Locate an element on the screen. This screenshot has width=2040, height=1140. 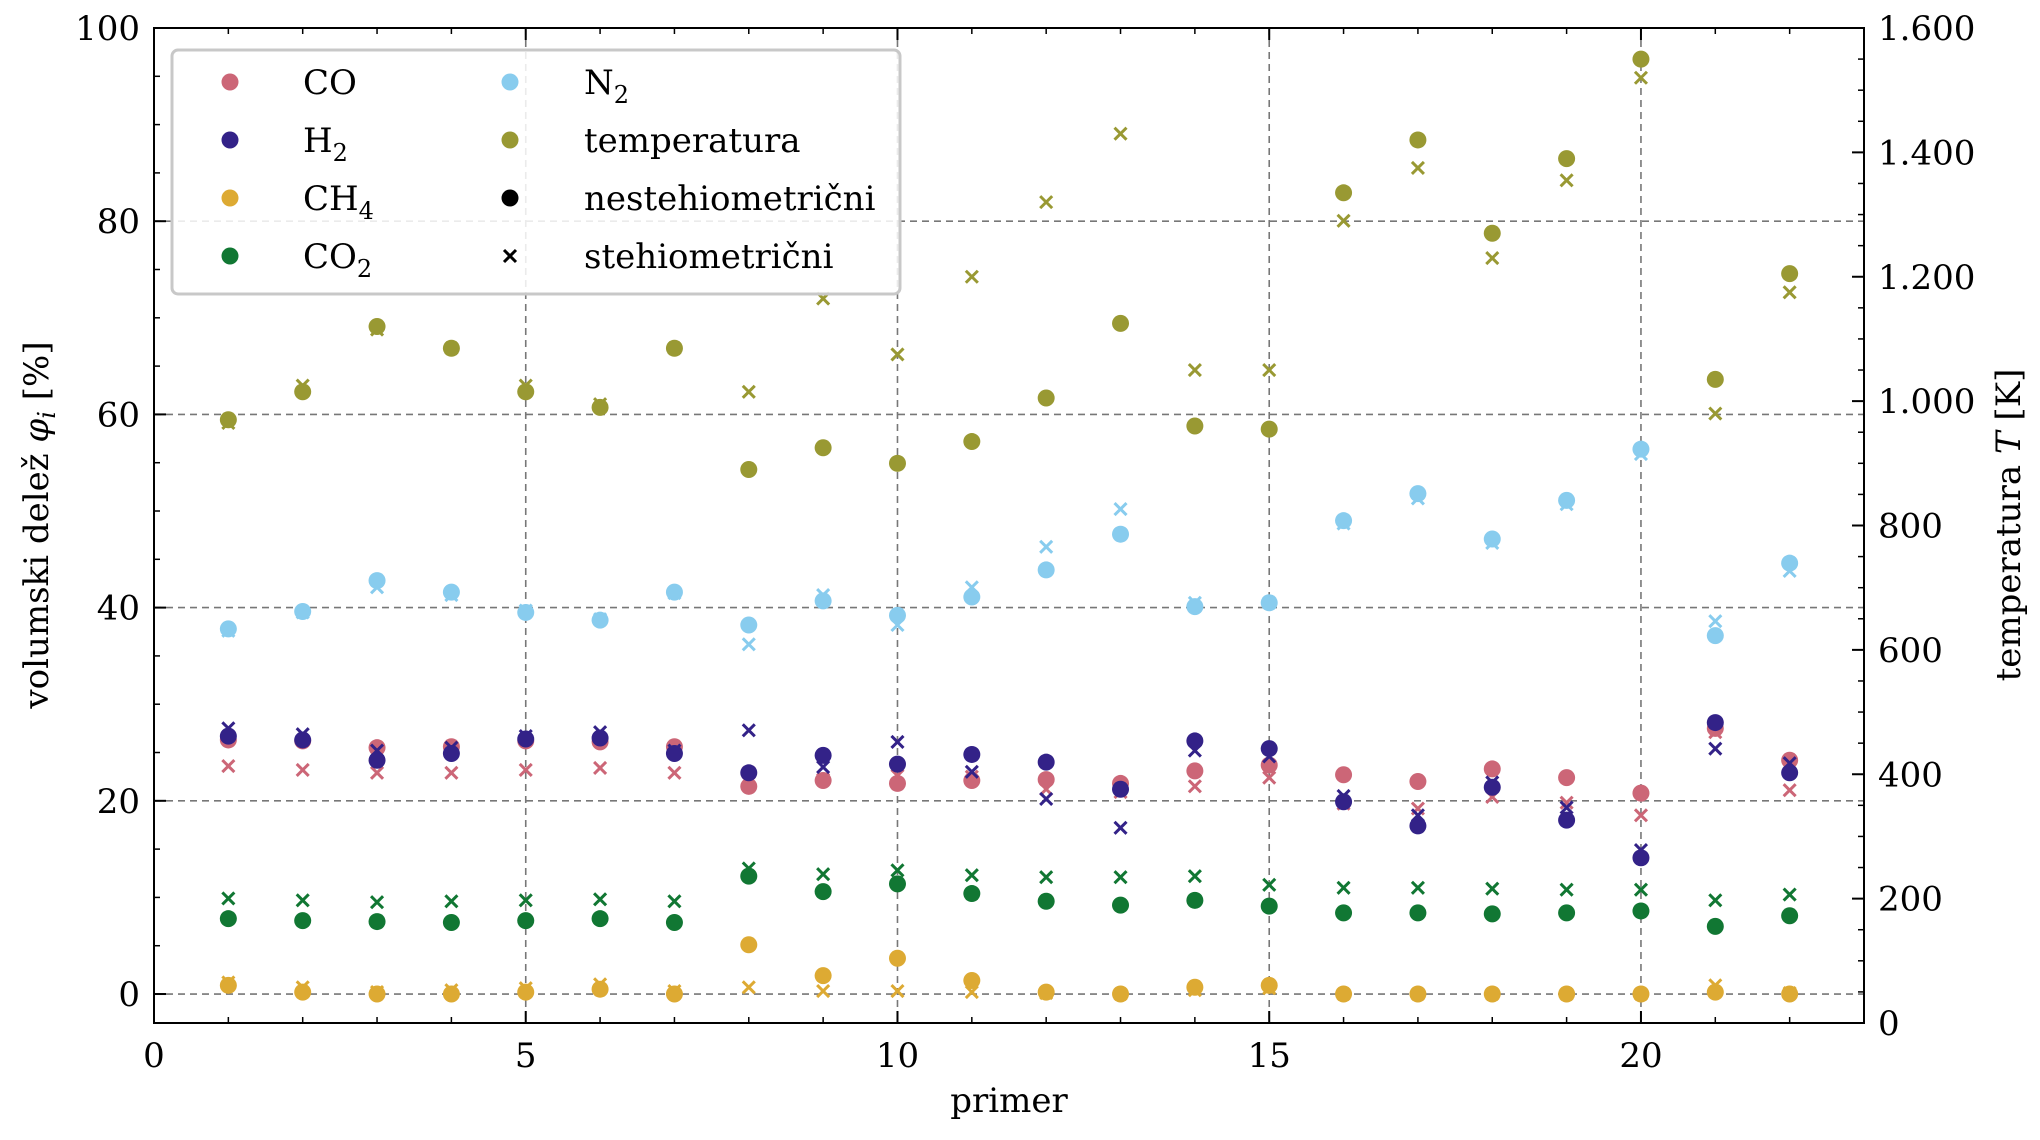
y-axis-title-right: temperatura T [K] is located at coordinates (2009, 525).